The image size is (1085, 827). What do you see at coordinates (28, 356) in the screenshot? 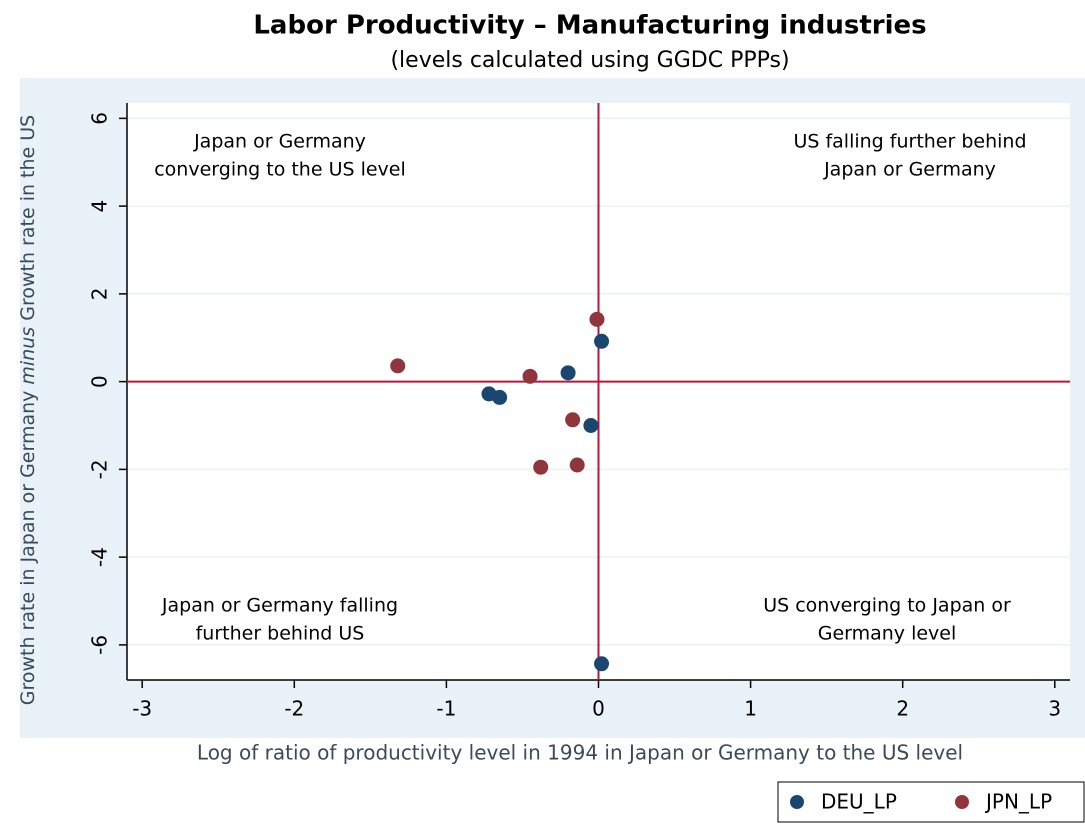
I see `y-axis-label-part: minus` at bounding box center [28, 356].